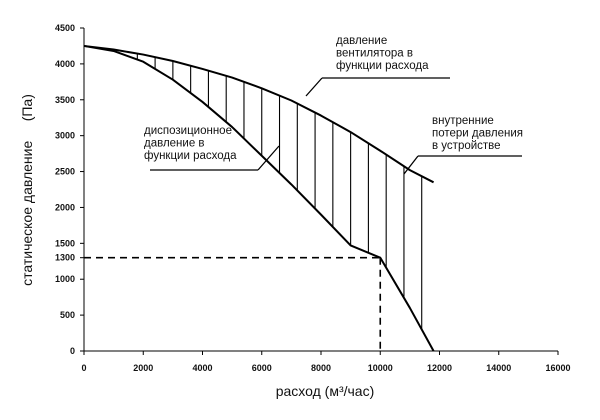 The image size is (600, 420). What do you see at coordinates (262, 368) in the screenshot?
I see `x-tick-label: 6000` at bounding box center [262, 368].